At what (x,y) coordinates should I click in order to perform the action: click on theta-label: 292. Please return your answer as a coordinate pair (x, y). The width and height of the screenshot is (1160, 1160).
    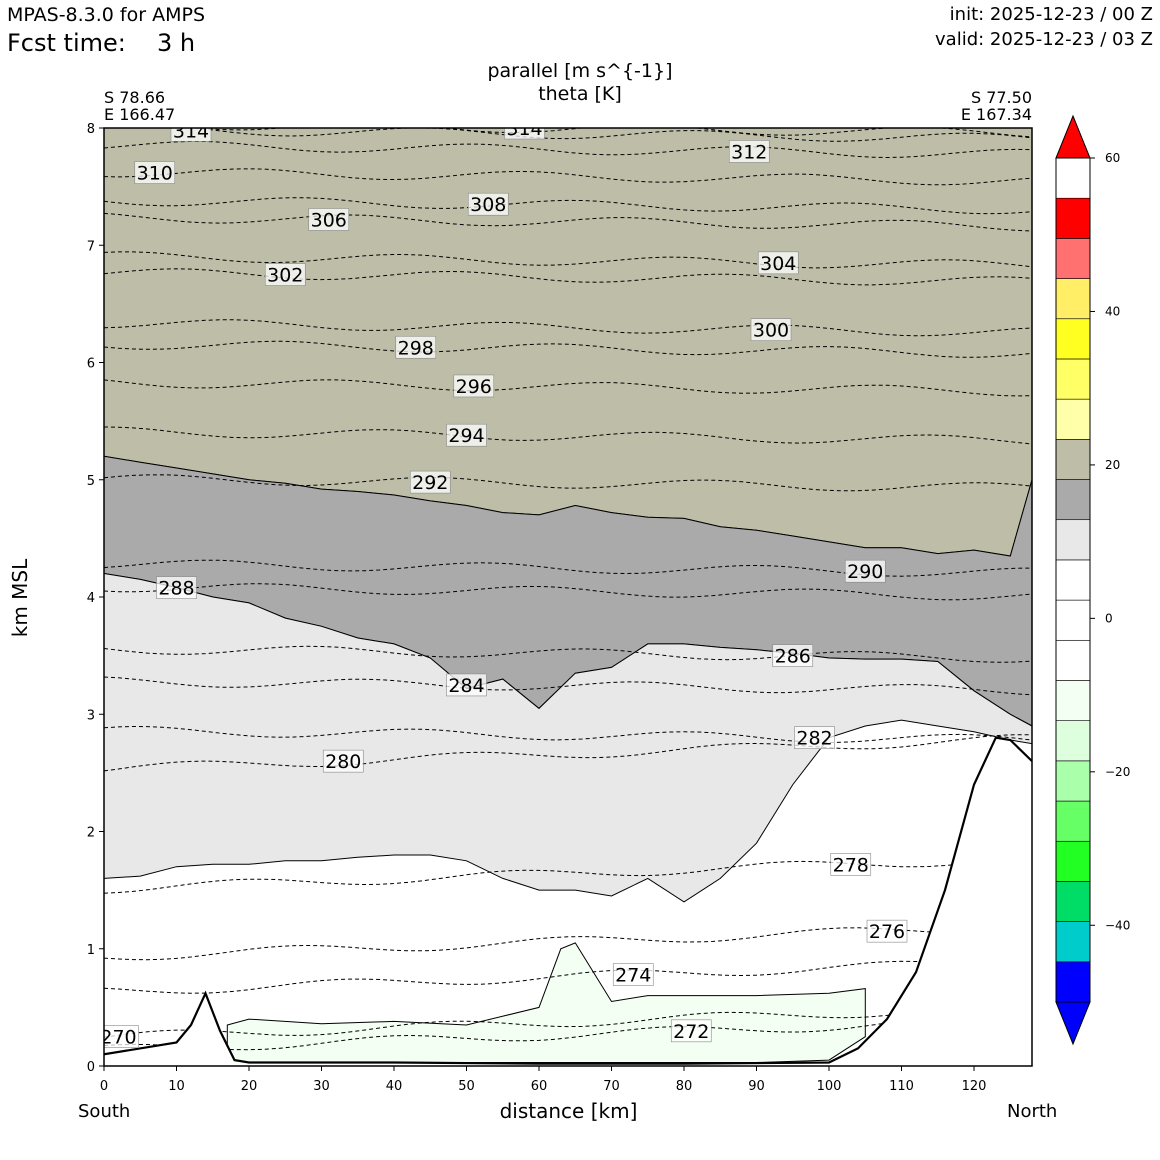
    Looking at the image, I should click on (430, 483).